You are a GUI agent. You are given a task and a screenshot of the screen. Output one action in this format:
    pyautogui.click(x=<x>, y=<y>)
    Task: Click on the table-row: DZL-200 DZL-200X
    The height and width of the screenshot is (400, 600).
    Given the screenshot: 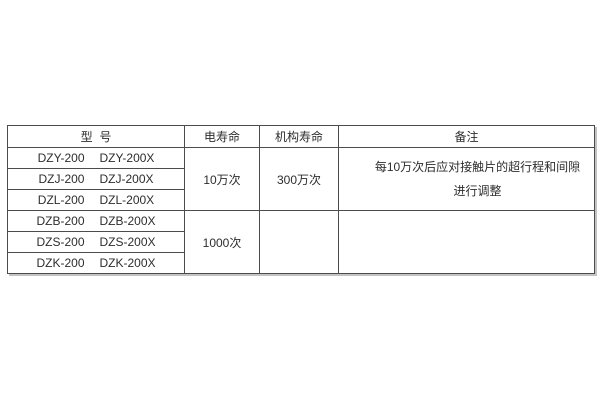 What is the action you would take?
    pyautogui.click(x=301, y=200)
    